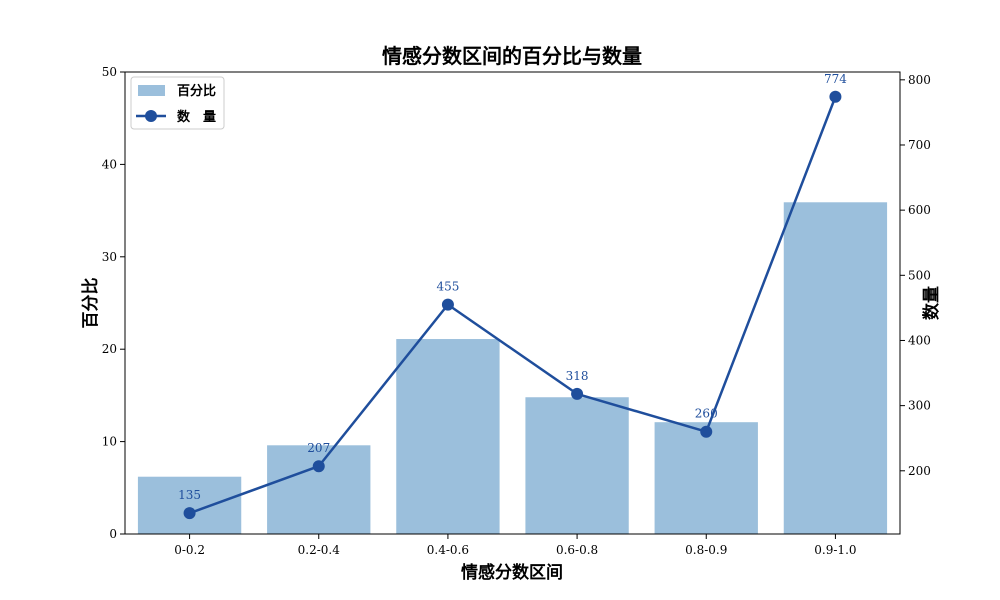 The height and width of the screenshot is (600, 1000). What do you see at coordinates (919, 210) in the screenshot?
I see `y2-tick-label: 600` at bounding box center [919, 210].